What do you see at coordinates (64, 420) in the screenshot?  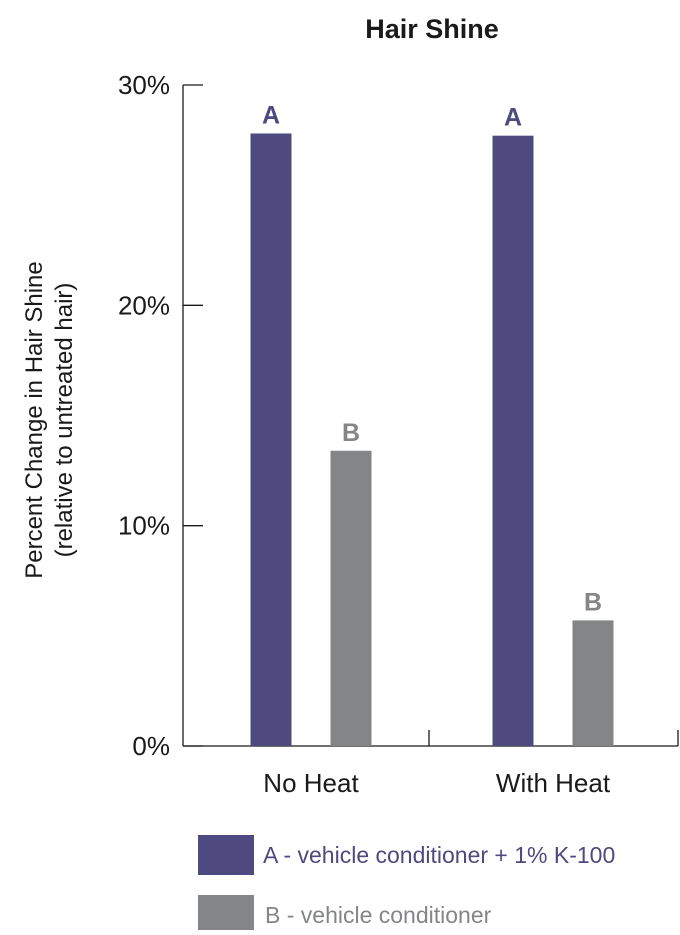 I see `y-axis-label-line2: (relative to untreated hair)` at bounding box center [64, 420].